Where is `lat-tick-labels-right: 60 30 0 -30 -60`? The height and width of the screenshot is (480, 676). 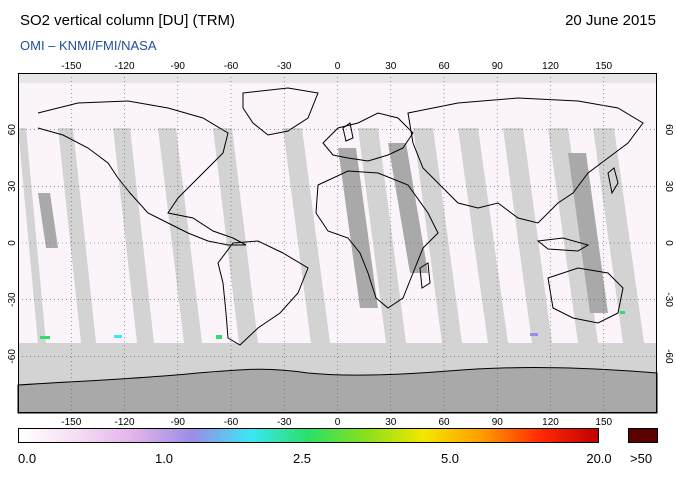
lat-tick-labels-right: 60 30 0 -30 -60 is located at coordinates (668, 244).